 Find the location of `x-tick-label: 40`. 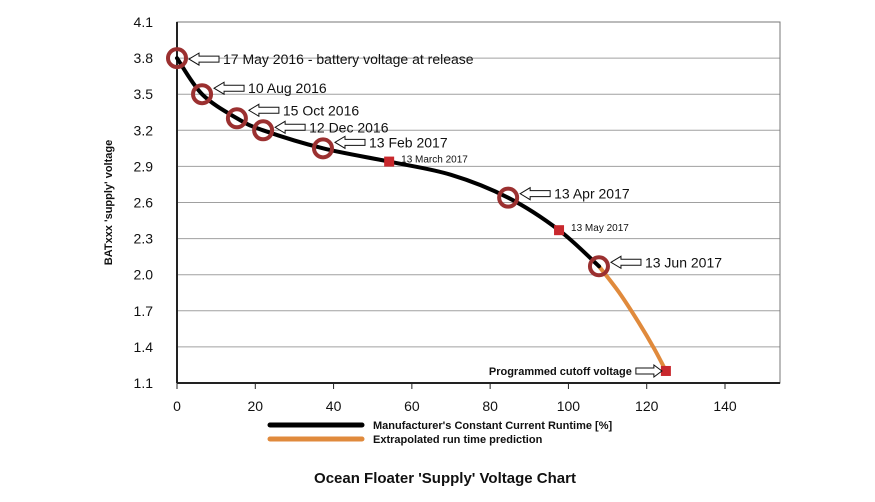

x-tick-label: 40 is located at coordinates (334, 406).